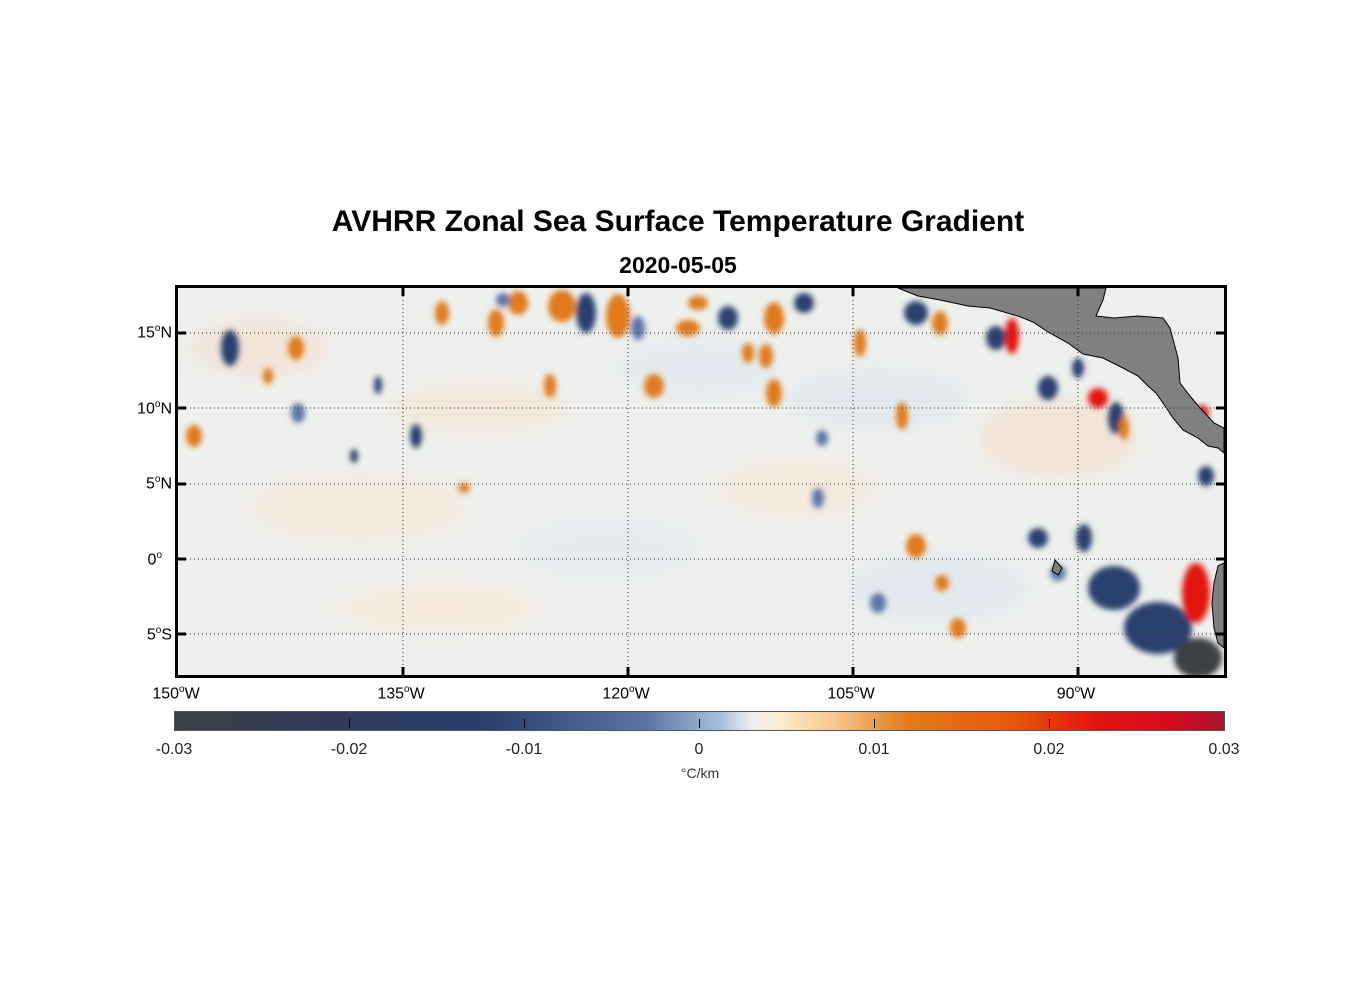 The width and height of the screenshot is (1356, 1000). Describe the element at coordinates (524, 749) in the screenshot. I see `colorbar-label: -0.01` at that location.